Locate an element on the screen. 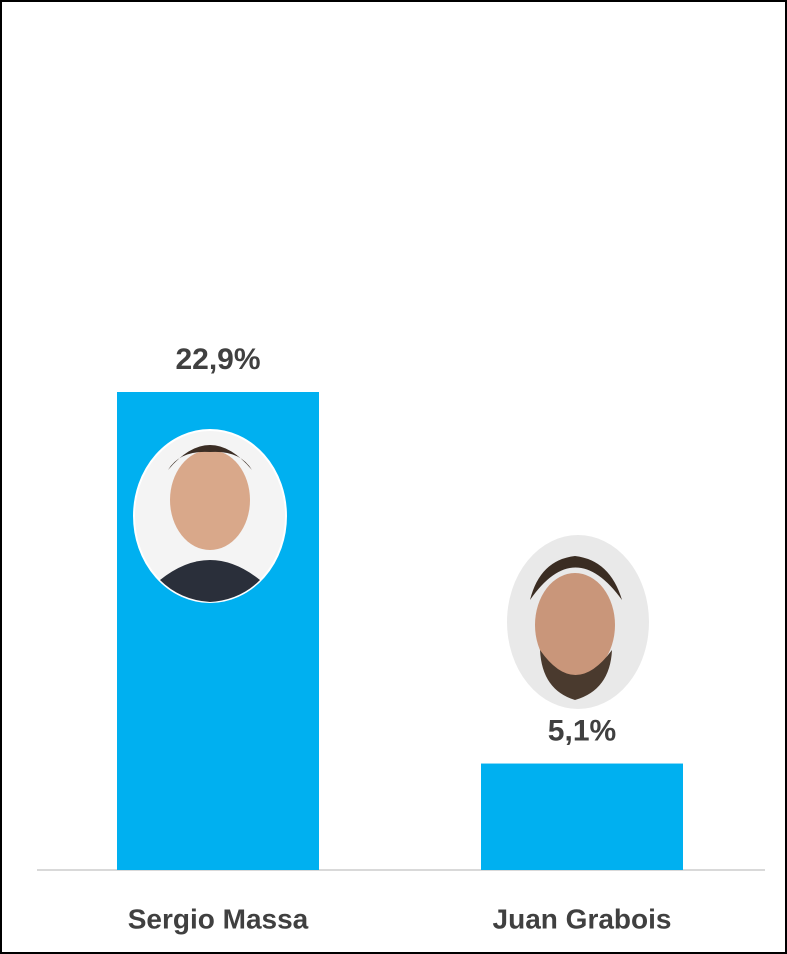 Image resolution: width=787 pixels, height=954 pixels. value-label: 22,9% is located at coordinates (217, 359).